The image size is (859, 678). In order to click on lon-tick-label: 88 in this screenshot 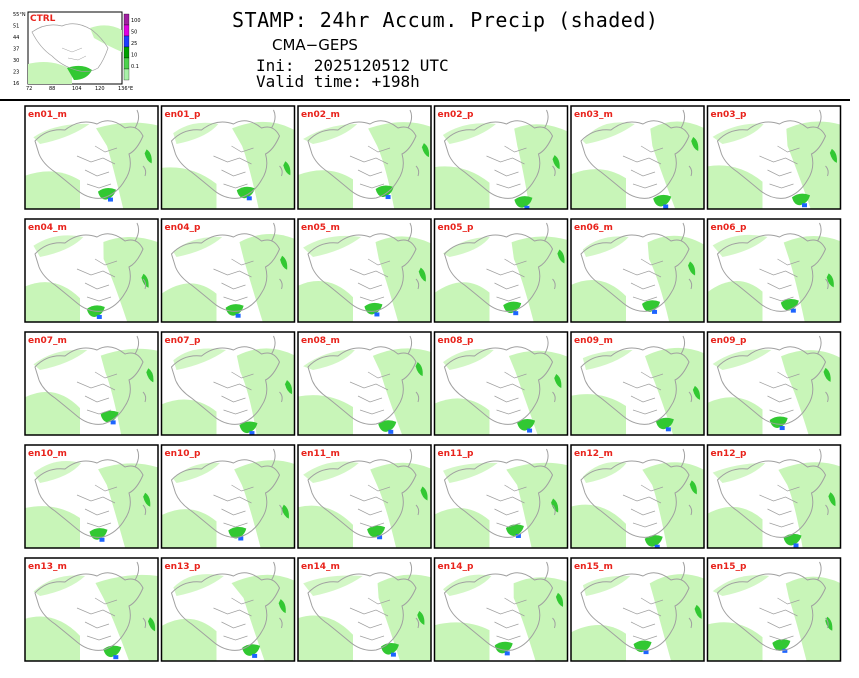, I will do `click(52, 89)`.